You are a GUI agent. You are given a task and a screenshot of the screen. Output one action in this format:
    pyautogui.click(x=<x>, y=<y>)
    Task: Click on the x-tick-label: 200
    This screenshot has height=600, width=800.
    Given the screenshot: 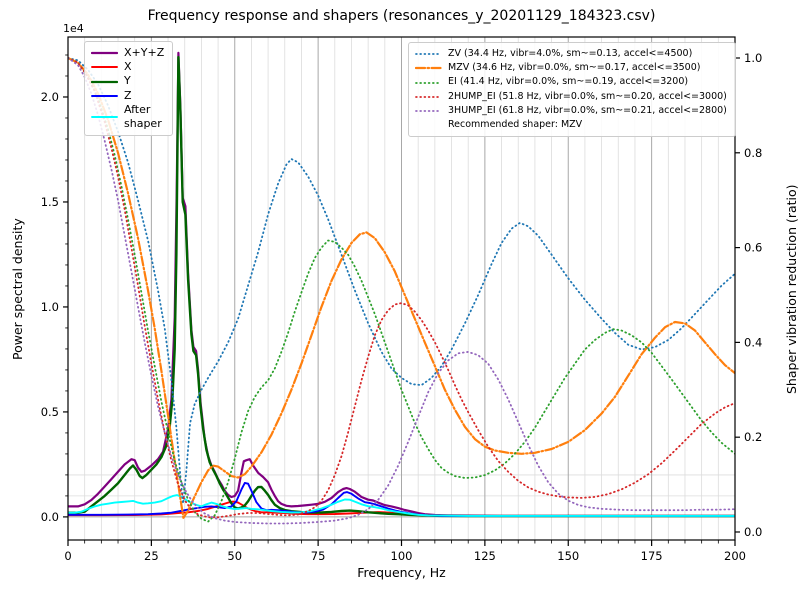 What is the action you would take?
    pyautogui.click(x=735, y=556)
    